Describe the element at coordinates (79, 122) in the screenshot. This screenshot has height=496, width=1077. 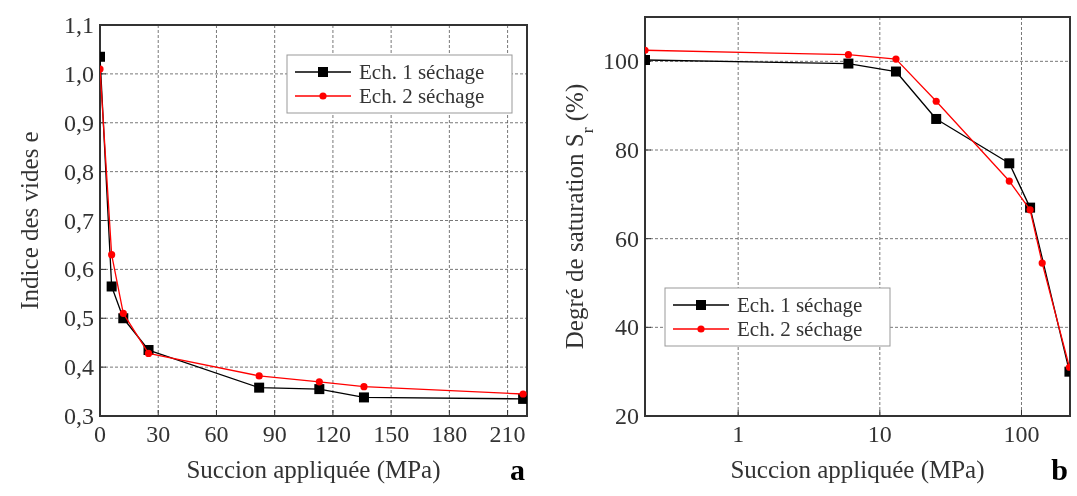
I see `y-tick-label: 0,9` at that location.